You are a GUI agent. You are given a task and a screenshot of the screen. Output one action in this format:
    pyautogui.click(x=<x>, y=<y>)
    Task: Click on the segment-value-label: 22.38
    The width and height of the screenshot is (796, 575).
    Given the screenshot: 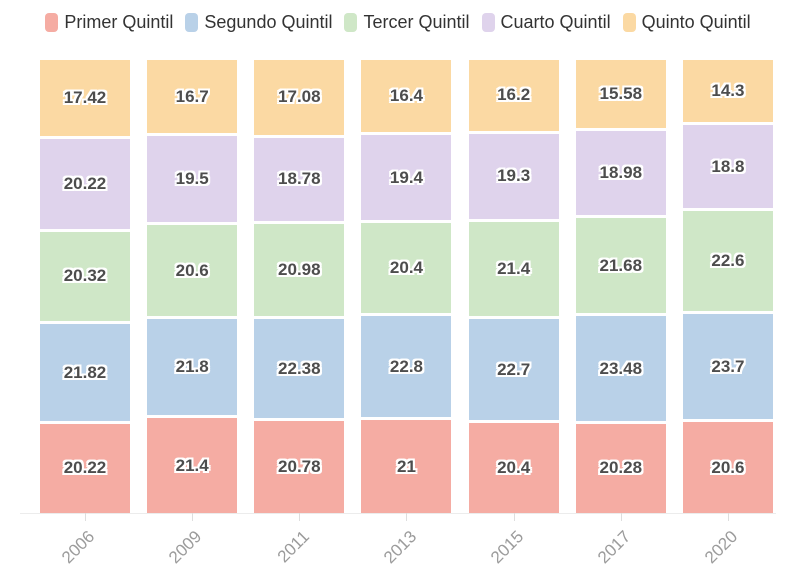 What is the action you would take?
    pyautogui.click(x=299, y=368)
    